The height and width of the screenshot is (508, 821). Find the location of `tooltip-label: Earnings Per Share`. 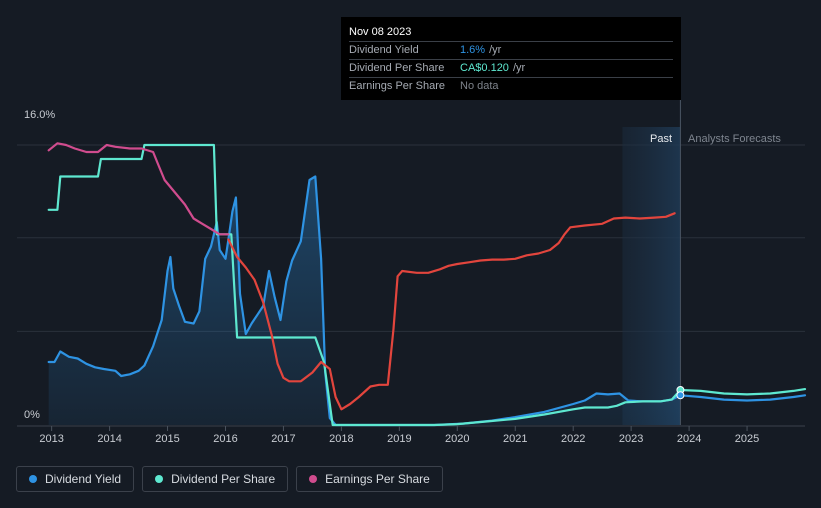

tooltip-label: Earnings Per Share is located at coordinates (397, 86).